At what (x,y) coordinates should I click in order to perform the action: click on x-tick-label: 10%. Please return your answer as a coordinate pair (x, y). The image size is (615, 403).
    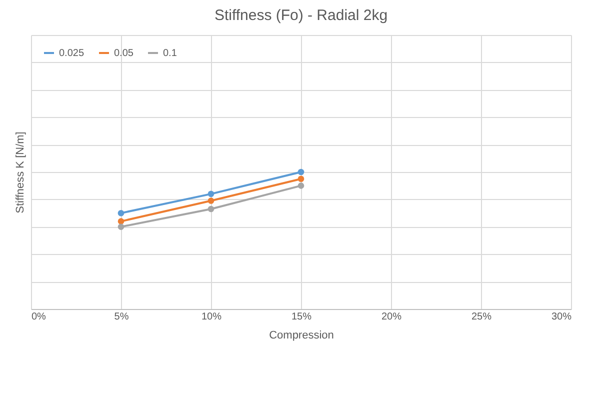
    Looking at the image, I should click on (211, 317).